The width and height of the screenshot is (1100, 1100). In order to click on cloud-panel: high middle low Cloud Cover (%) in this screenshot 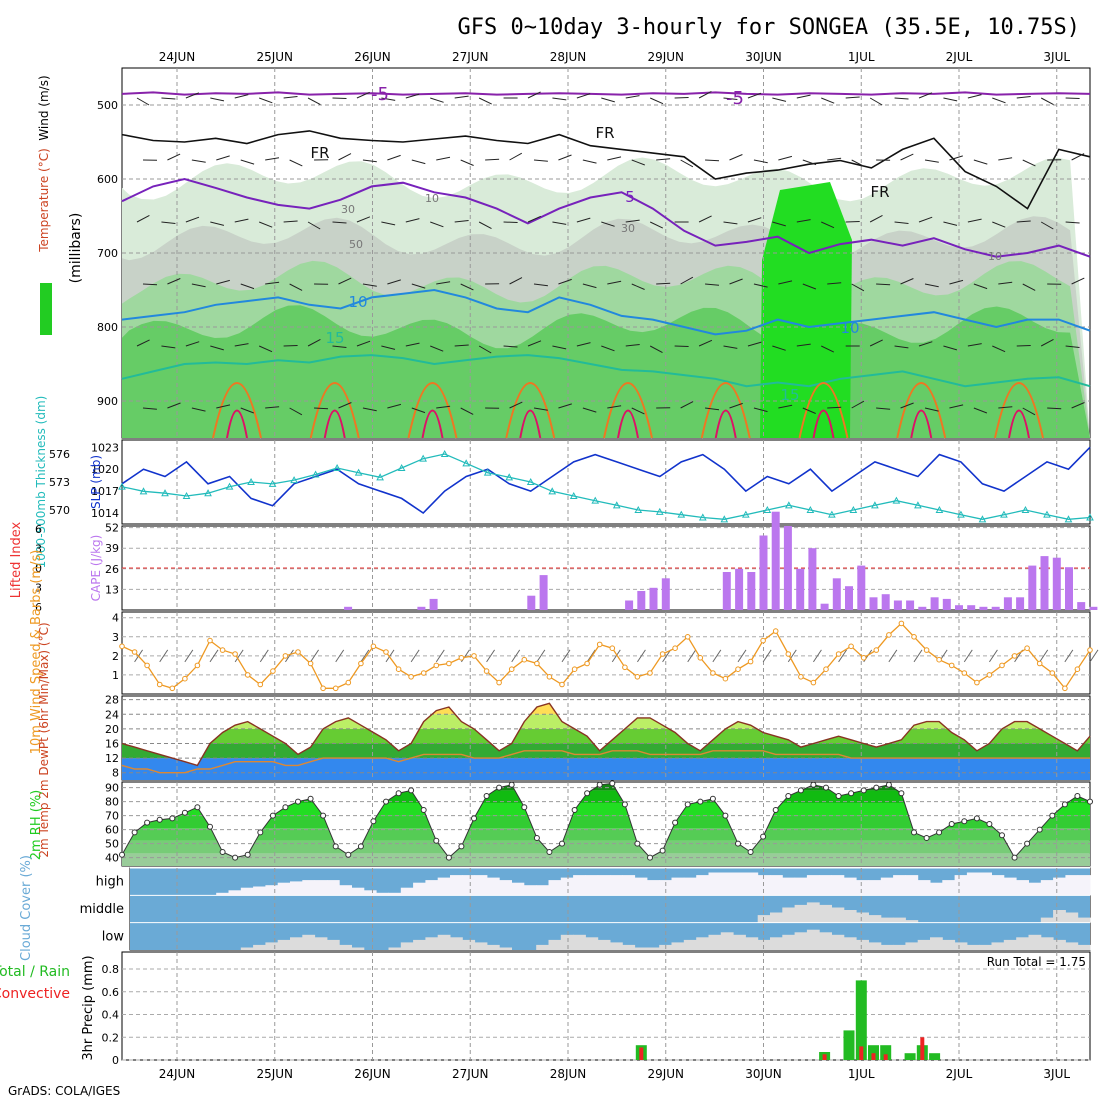, I will do `click(555, 908)`.